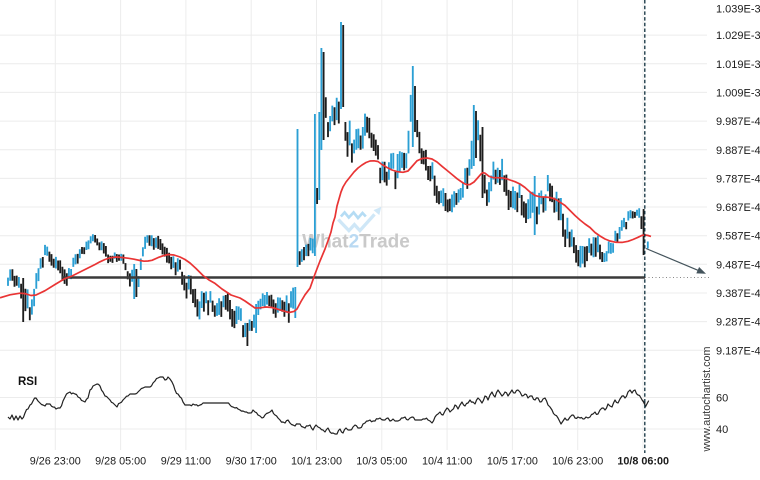 Image resolution: width=760 pixels, height=480 pixels. I want to click on svg-text: 9.987E-4, so click(738, 122).